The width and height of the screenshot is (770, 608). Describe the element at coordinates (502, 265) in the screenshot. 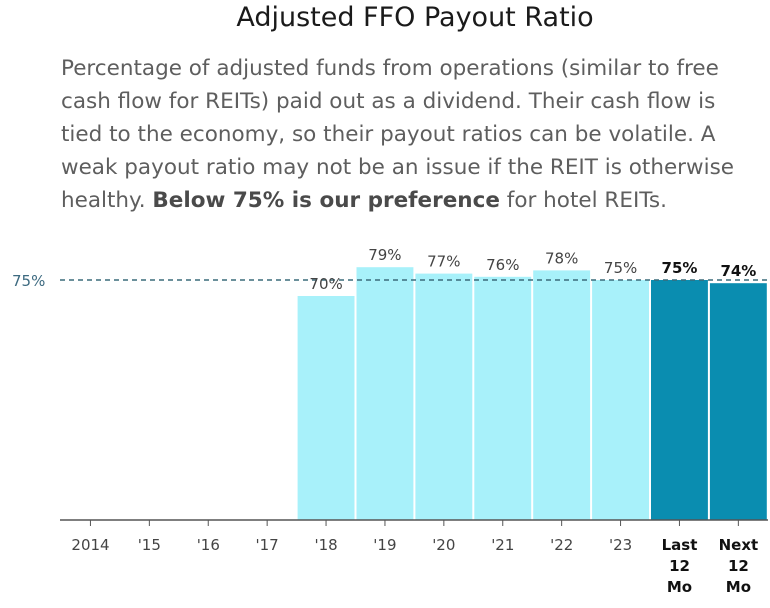

I see `data-label-7: 76%` at that location.